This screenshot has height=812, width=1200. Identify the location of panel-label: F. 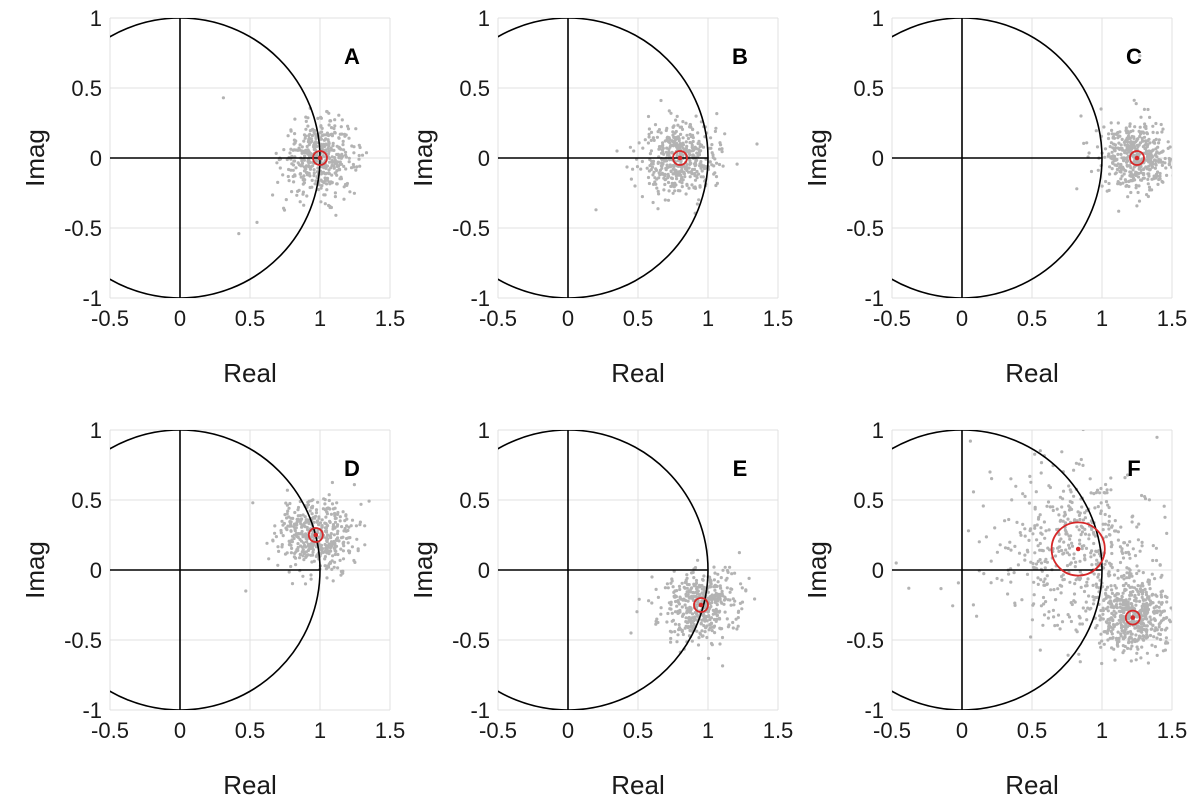
(1133, 468).